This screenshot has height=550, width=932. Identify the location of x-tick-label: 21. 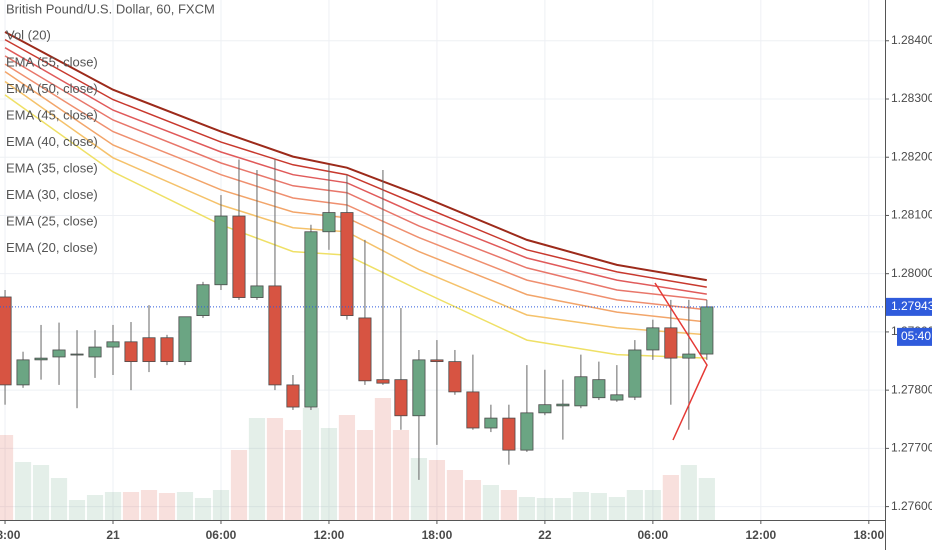
(113, 535).